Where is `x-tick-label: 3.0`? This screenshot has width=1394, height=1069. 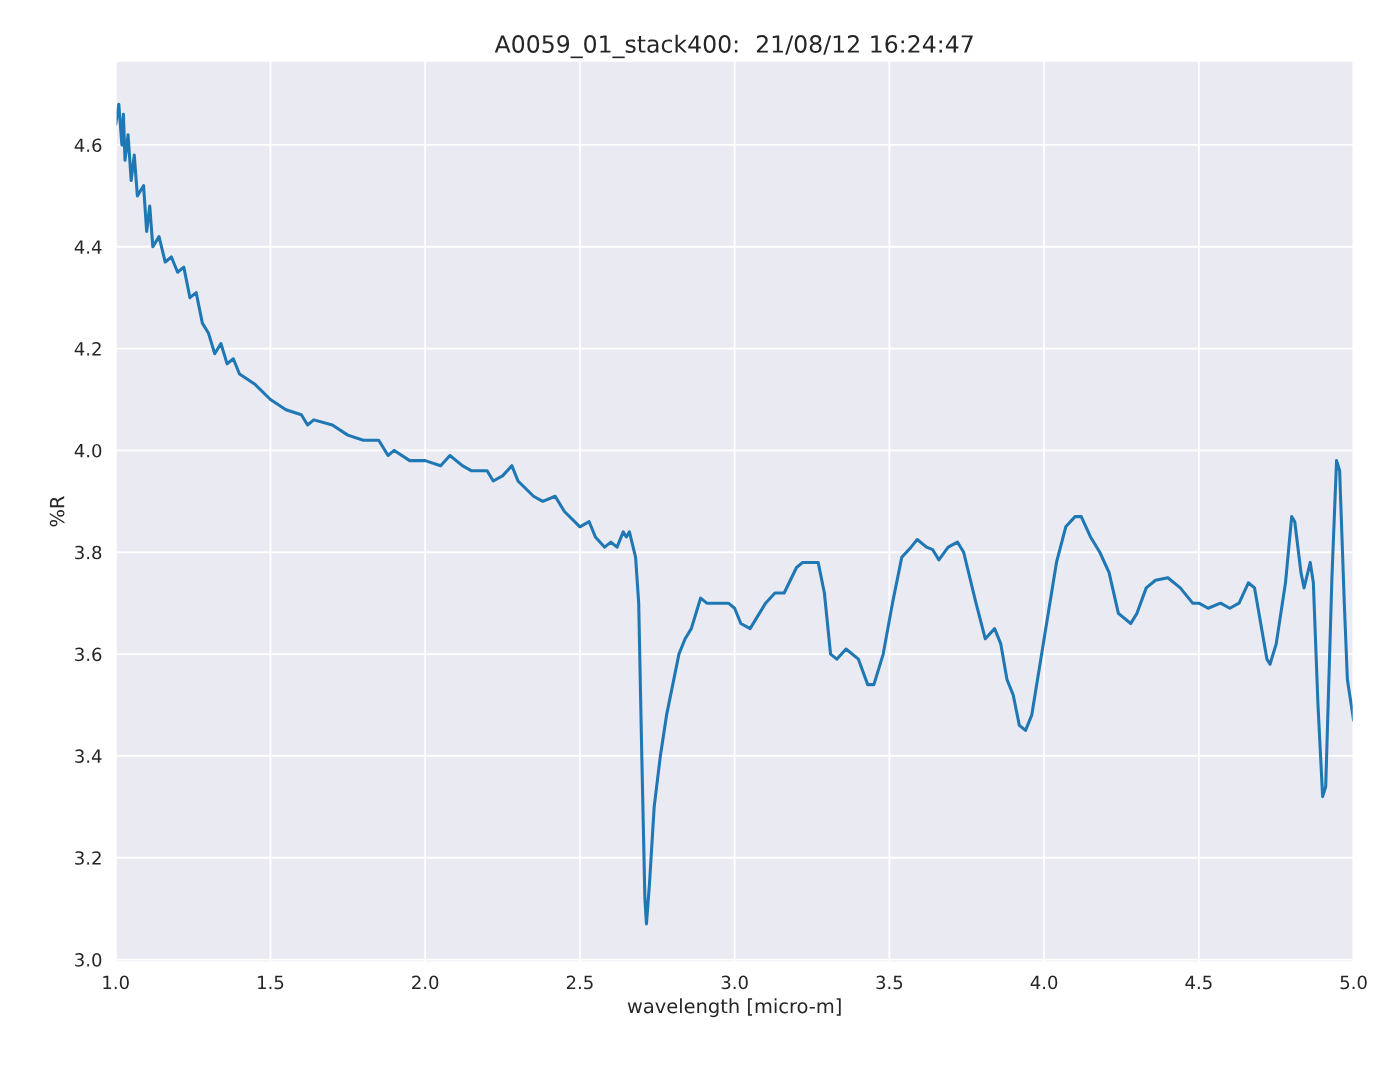 x-tick-label: 3.0 is located at coordinates (734, 982).